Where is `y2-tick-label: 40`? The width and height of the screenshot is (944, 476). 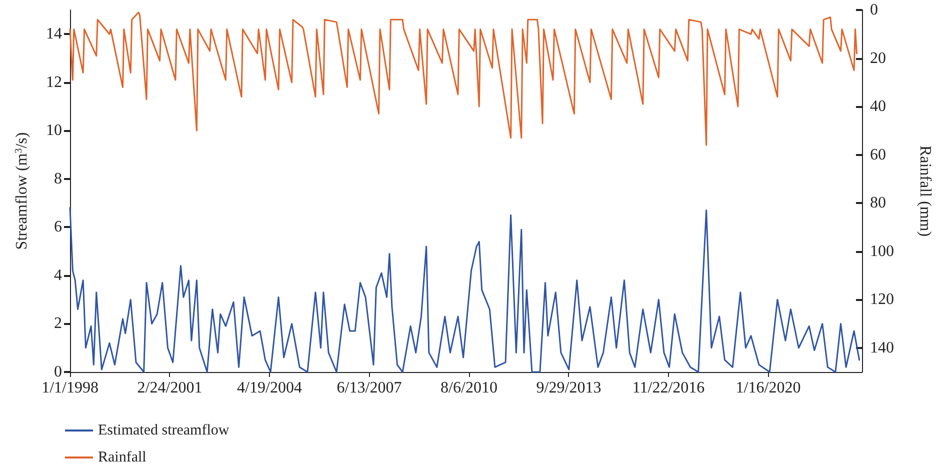
y2-tick-label: 40 is located at coordinates (878, 107).